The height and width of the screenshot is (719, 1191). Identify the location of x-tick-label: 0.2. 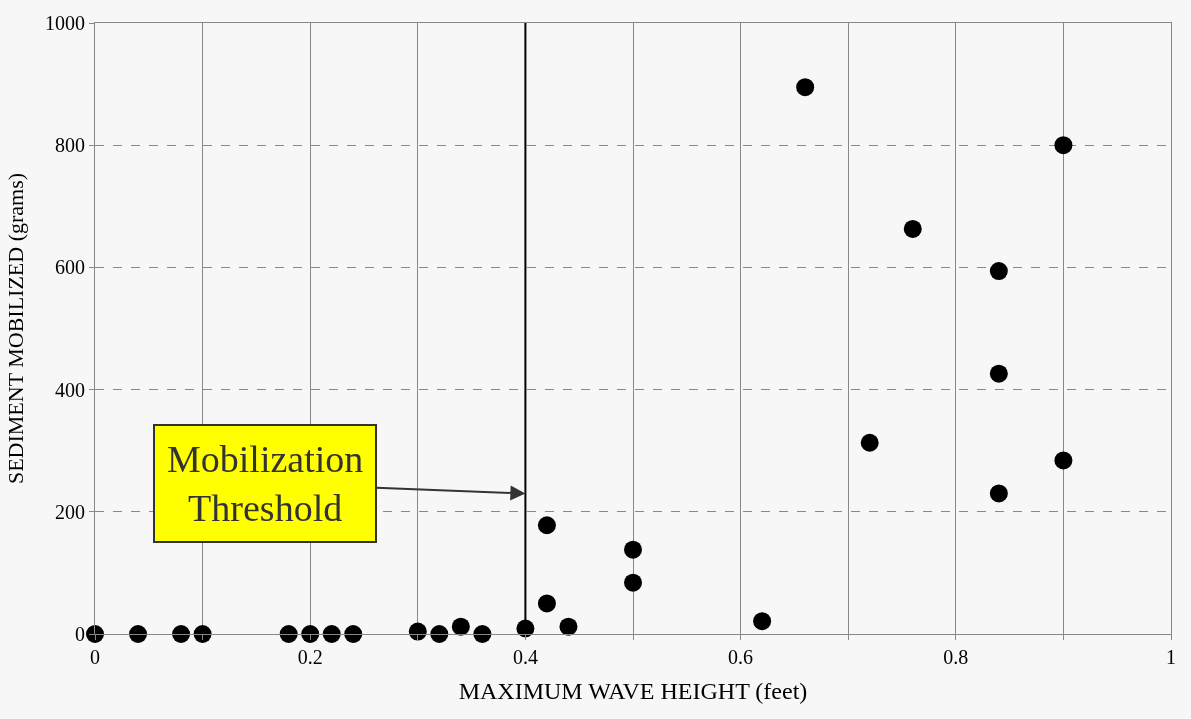
(310, 657).